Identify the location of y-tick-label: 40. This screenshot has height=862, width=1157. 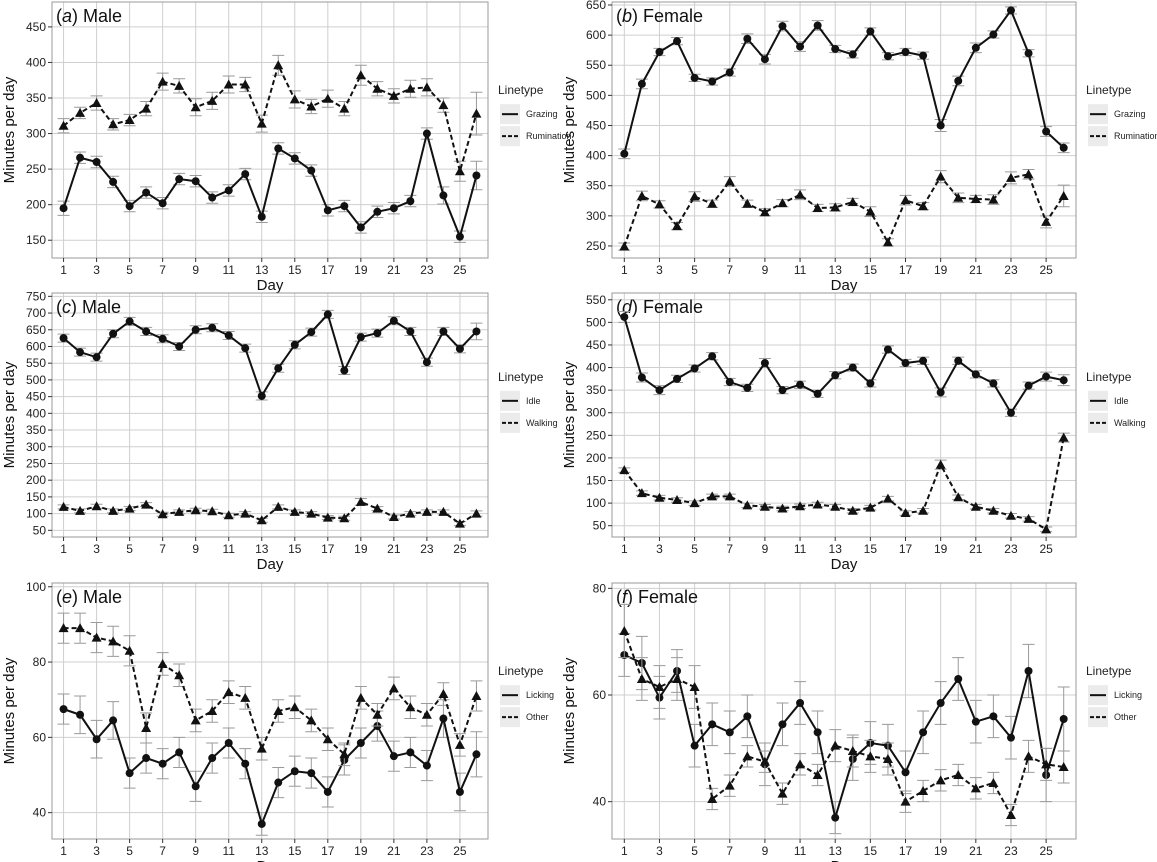
(600, 802).